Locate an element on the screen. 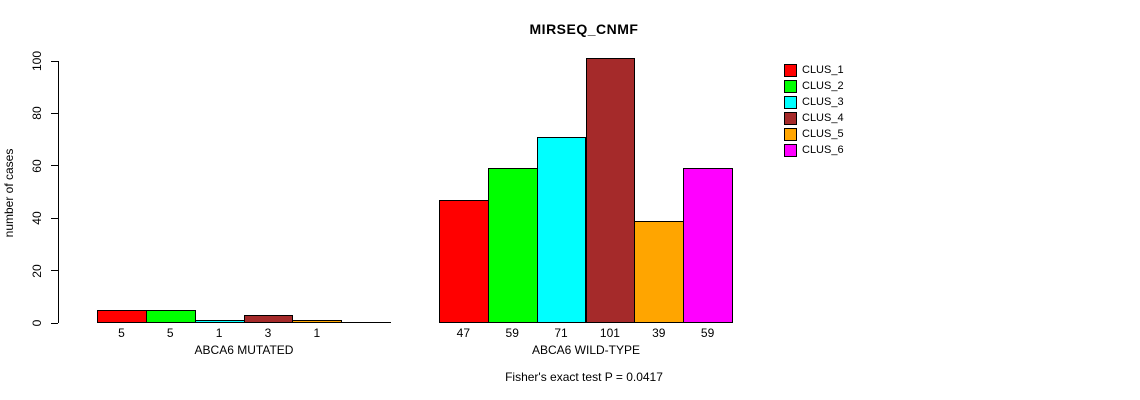 The image size is (1140, 400). legend-label: CLUS_6 is located at coordinates (823, 149).